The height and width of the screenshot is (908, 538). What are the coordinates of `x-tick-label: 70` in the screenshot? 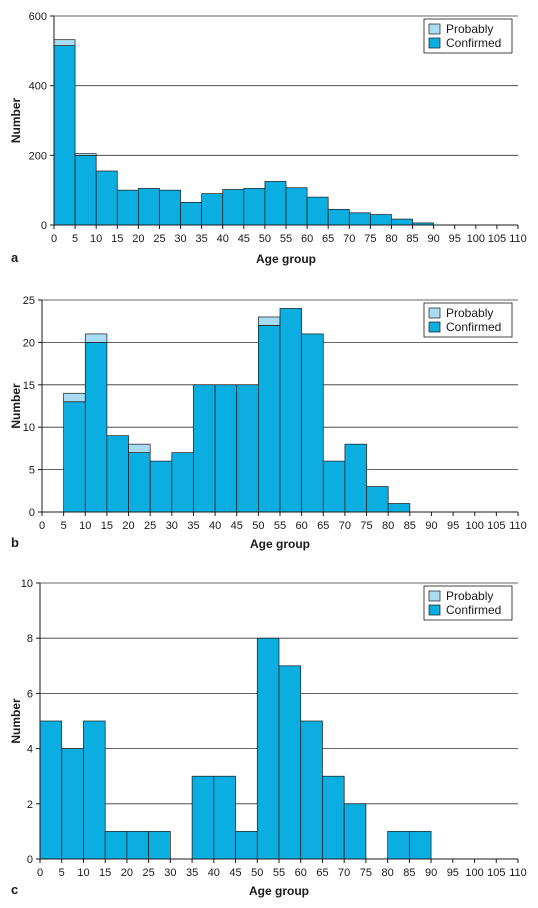 It's located at (344, 873).